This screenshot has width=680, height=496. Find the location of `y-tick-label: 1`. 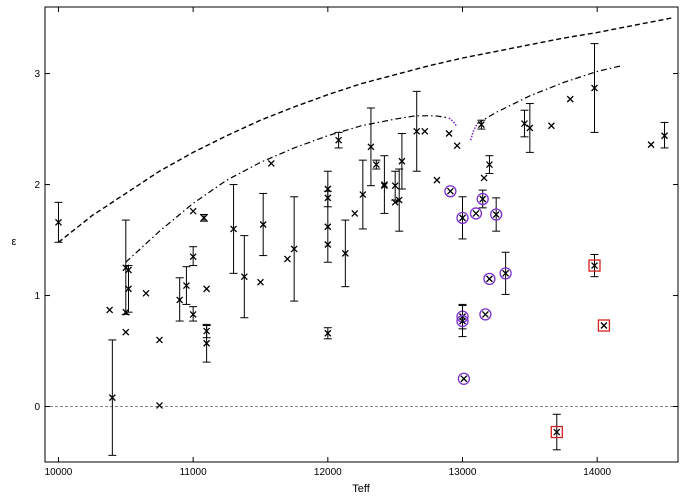

y-tick-label: 1 is located at coordinates (37, 296).